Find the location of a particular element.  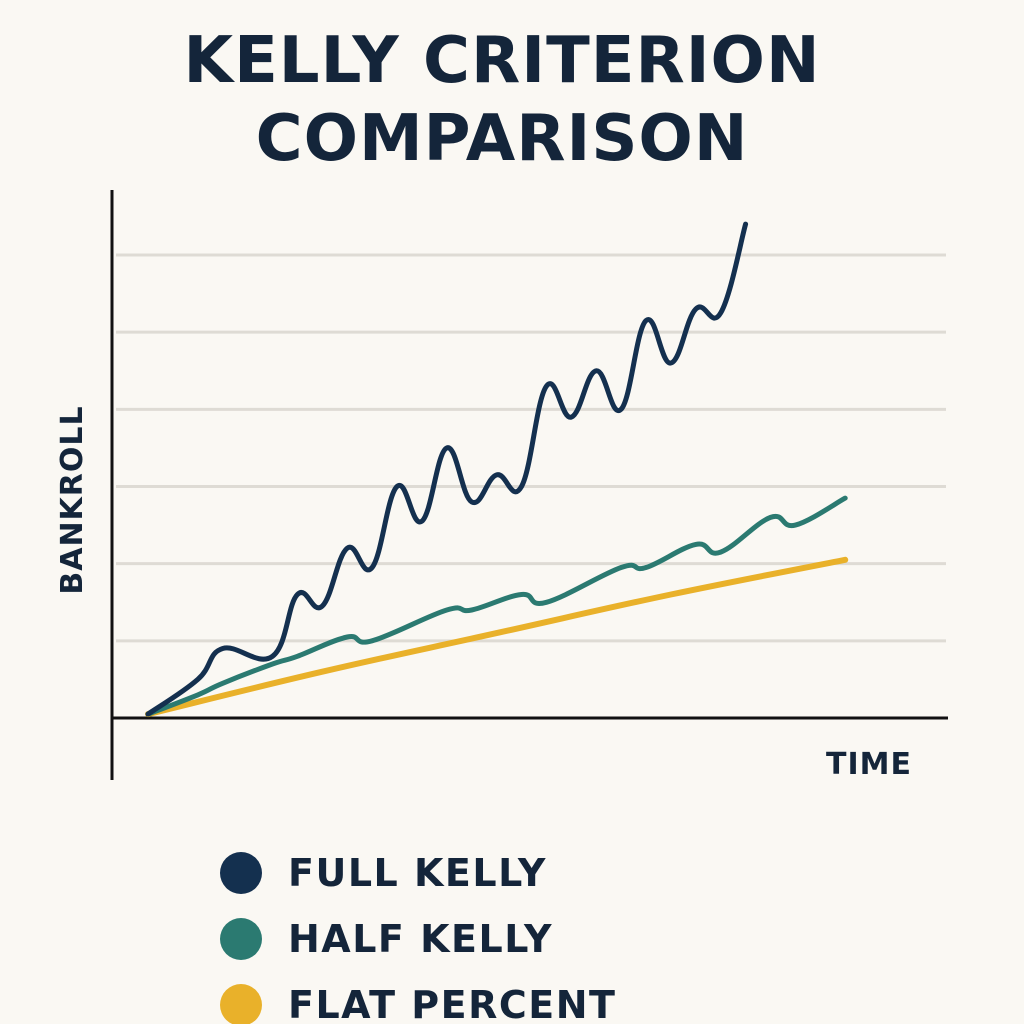

full-kelly-swatch-icon is located at coordinates (241, 873).